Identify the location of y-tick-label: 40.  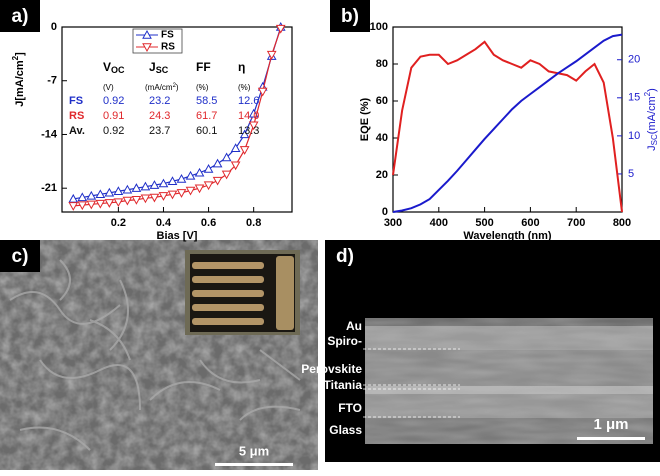
(382, 138).